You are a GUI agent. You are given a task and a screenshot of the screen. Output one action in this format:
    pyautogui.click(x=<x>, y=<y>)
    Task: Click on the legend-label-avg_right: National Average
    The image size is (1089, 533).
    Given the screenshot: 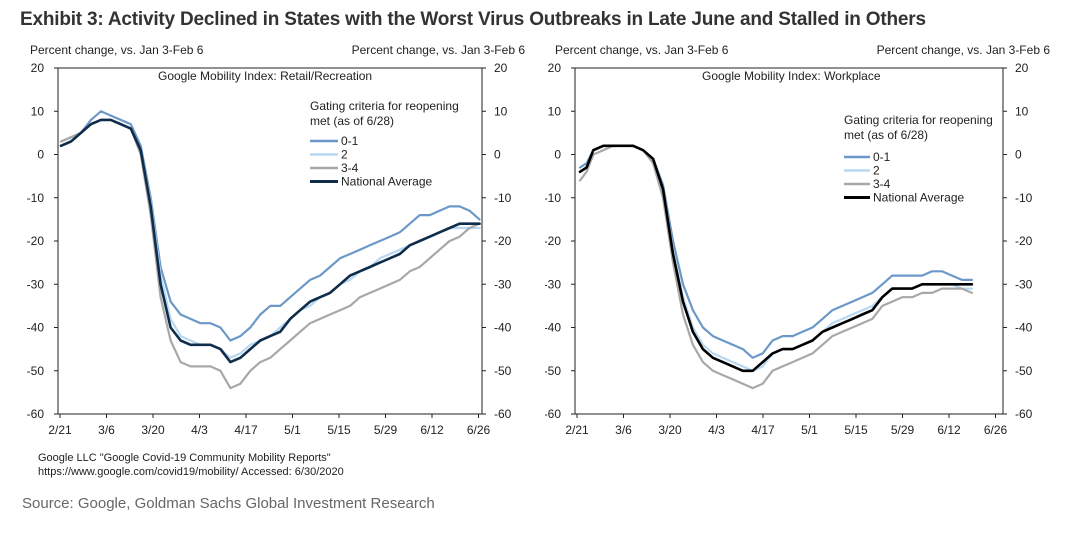 What is the action you would take?
    pyautogui.click(x=919, y=198)
    